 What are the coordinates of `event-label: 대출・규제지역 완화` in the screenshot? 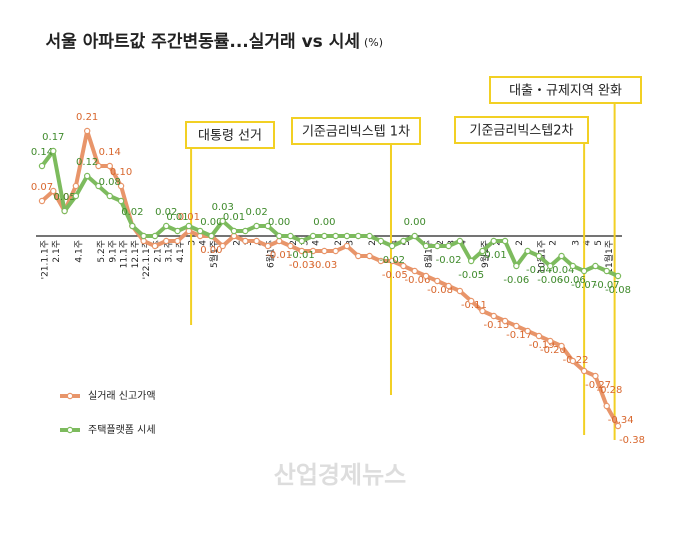 It's located at (565, 91).